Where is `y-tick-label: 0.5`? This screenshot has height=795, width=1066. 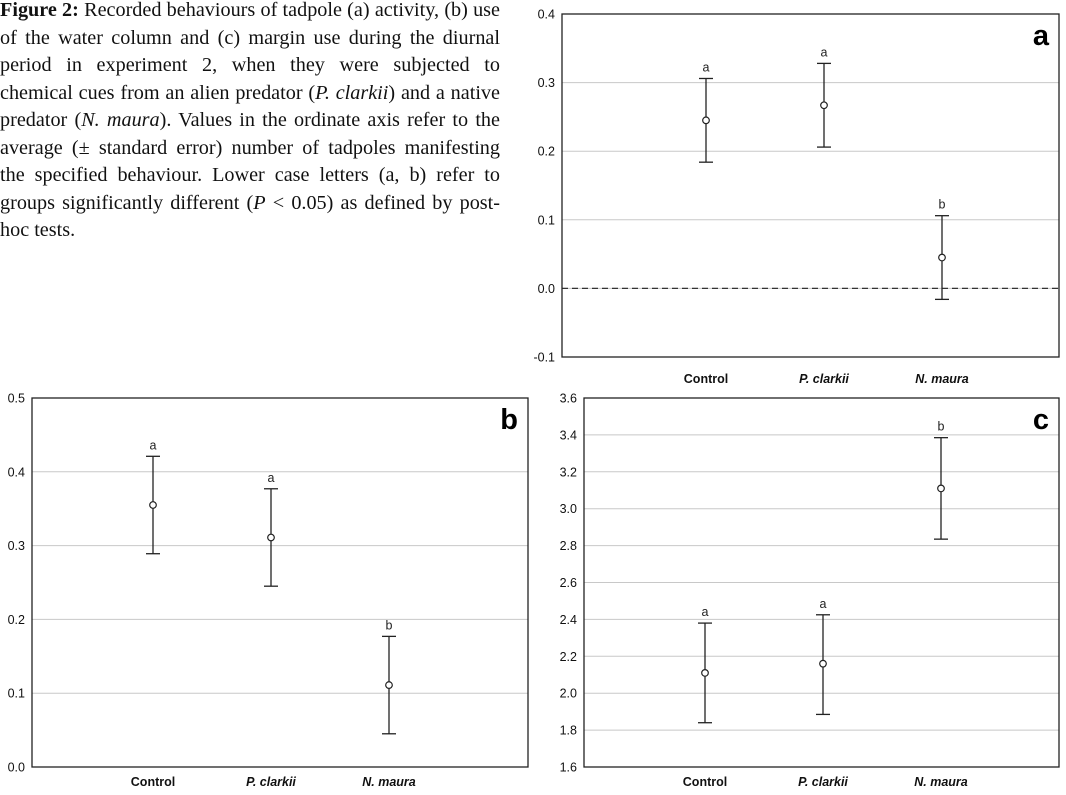
y-tick-label: 0.5 is located at coordinates (16, 399).